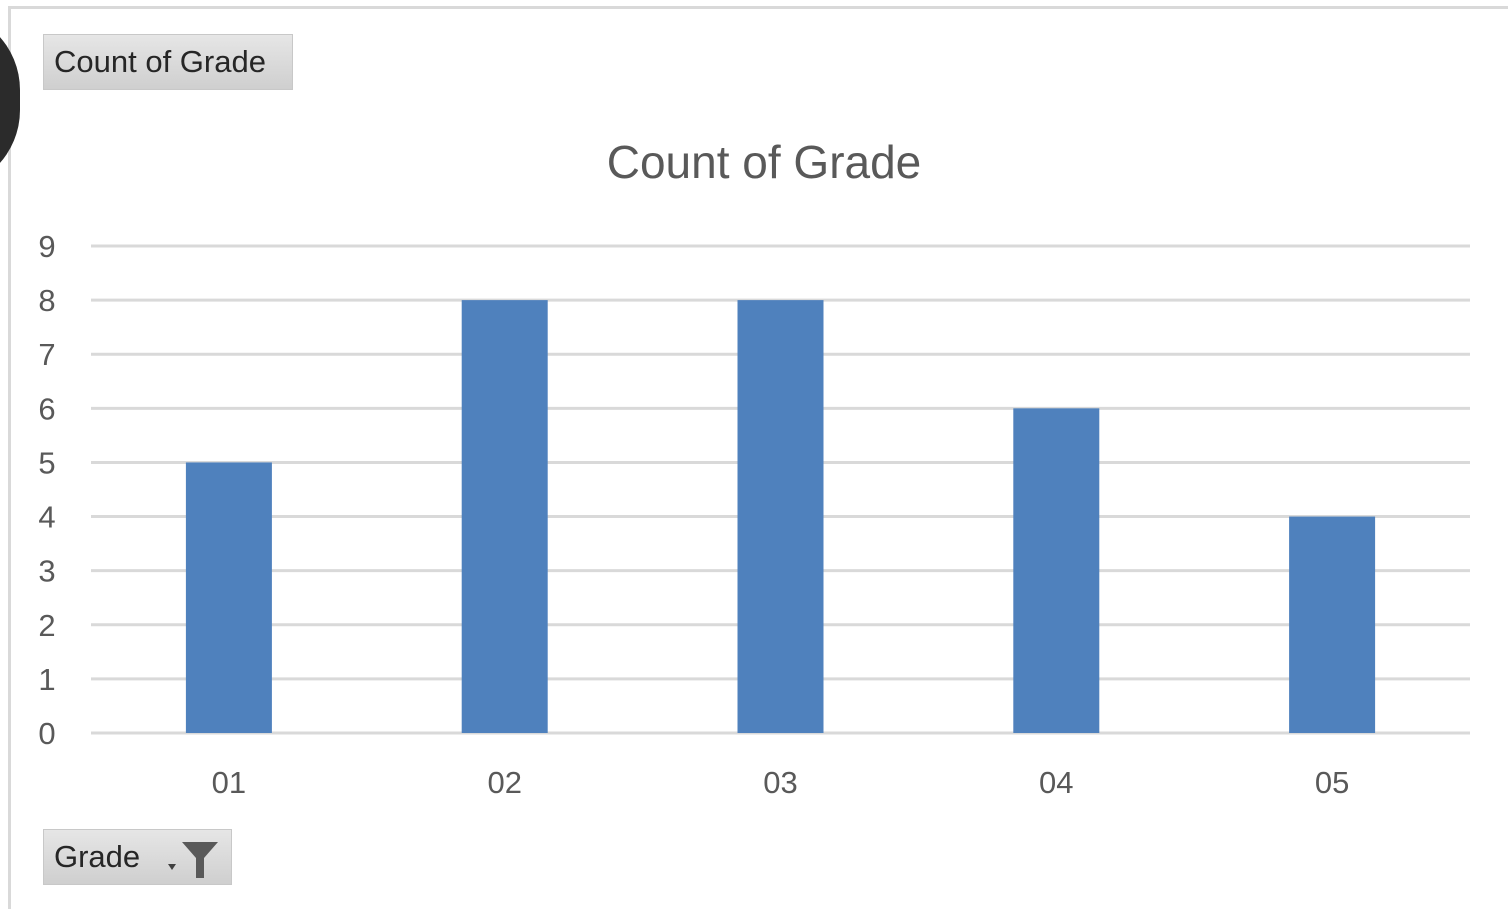 Image resolution: width=1508 pixels, height=909 pixels. I want to click on y-tick-label: 9, so click(46, 246).